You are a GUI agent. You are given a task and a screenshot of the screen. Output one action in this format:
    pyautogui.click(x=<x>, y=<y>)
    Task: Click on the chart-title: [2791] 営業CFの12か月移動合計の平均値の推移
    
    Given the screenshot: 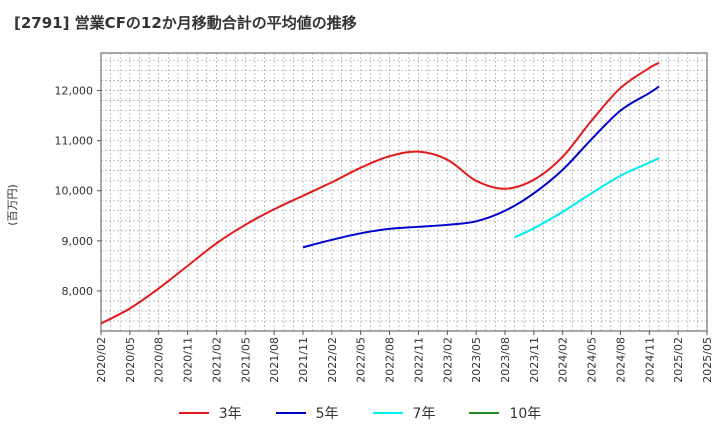 What is the action you would take?
    pyautogui.click(x=185, y=23)
    